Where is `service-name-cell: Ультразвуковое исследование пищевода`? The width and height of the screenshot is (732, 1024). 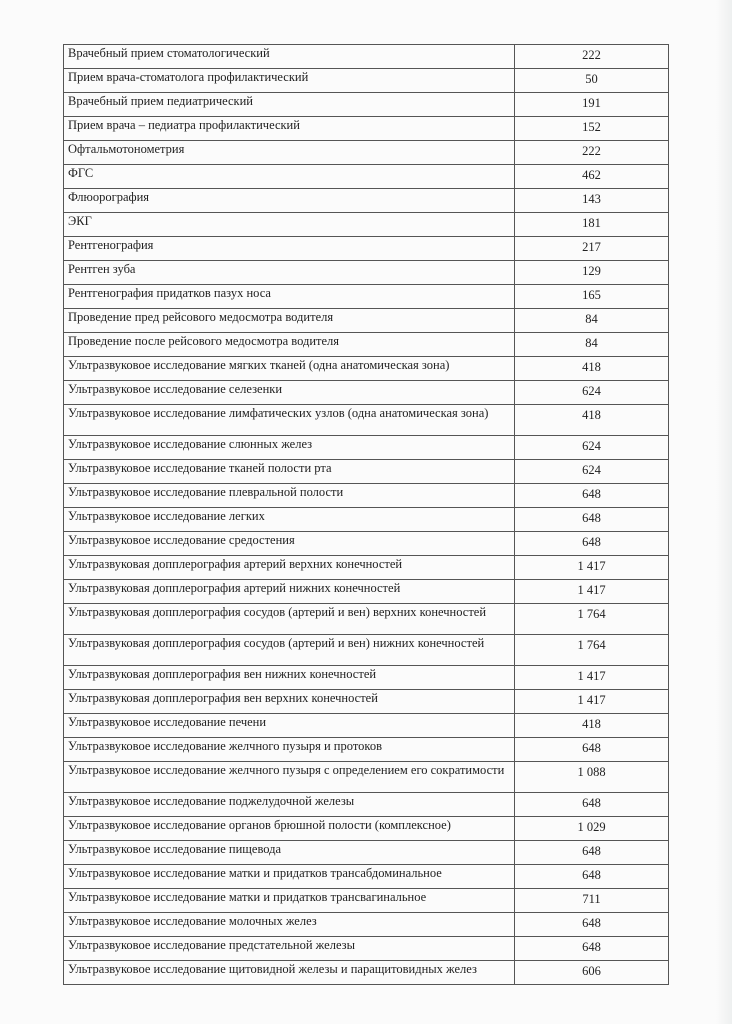 service-name-cell: Ультразвуковое исследование пищевода is located at coordinates (289, 852).